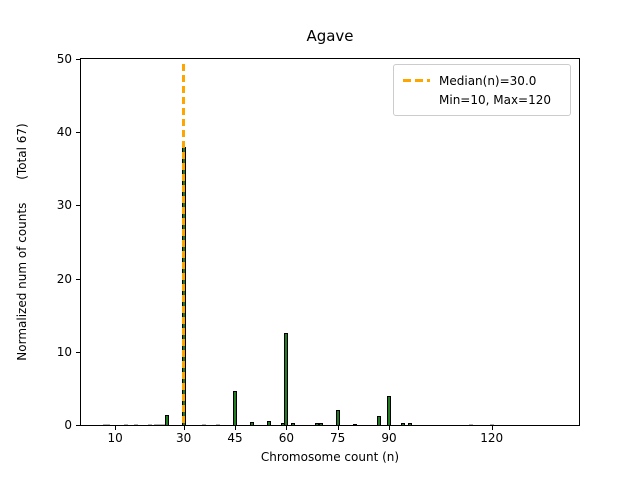 The image size is (640, 480). What do you see at coordinates (64, 205) in the screenshot?
I see `y-tick-label: 30` at bounding box center [64, 205].